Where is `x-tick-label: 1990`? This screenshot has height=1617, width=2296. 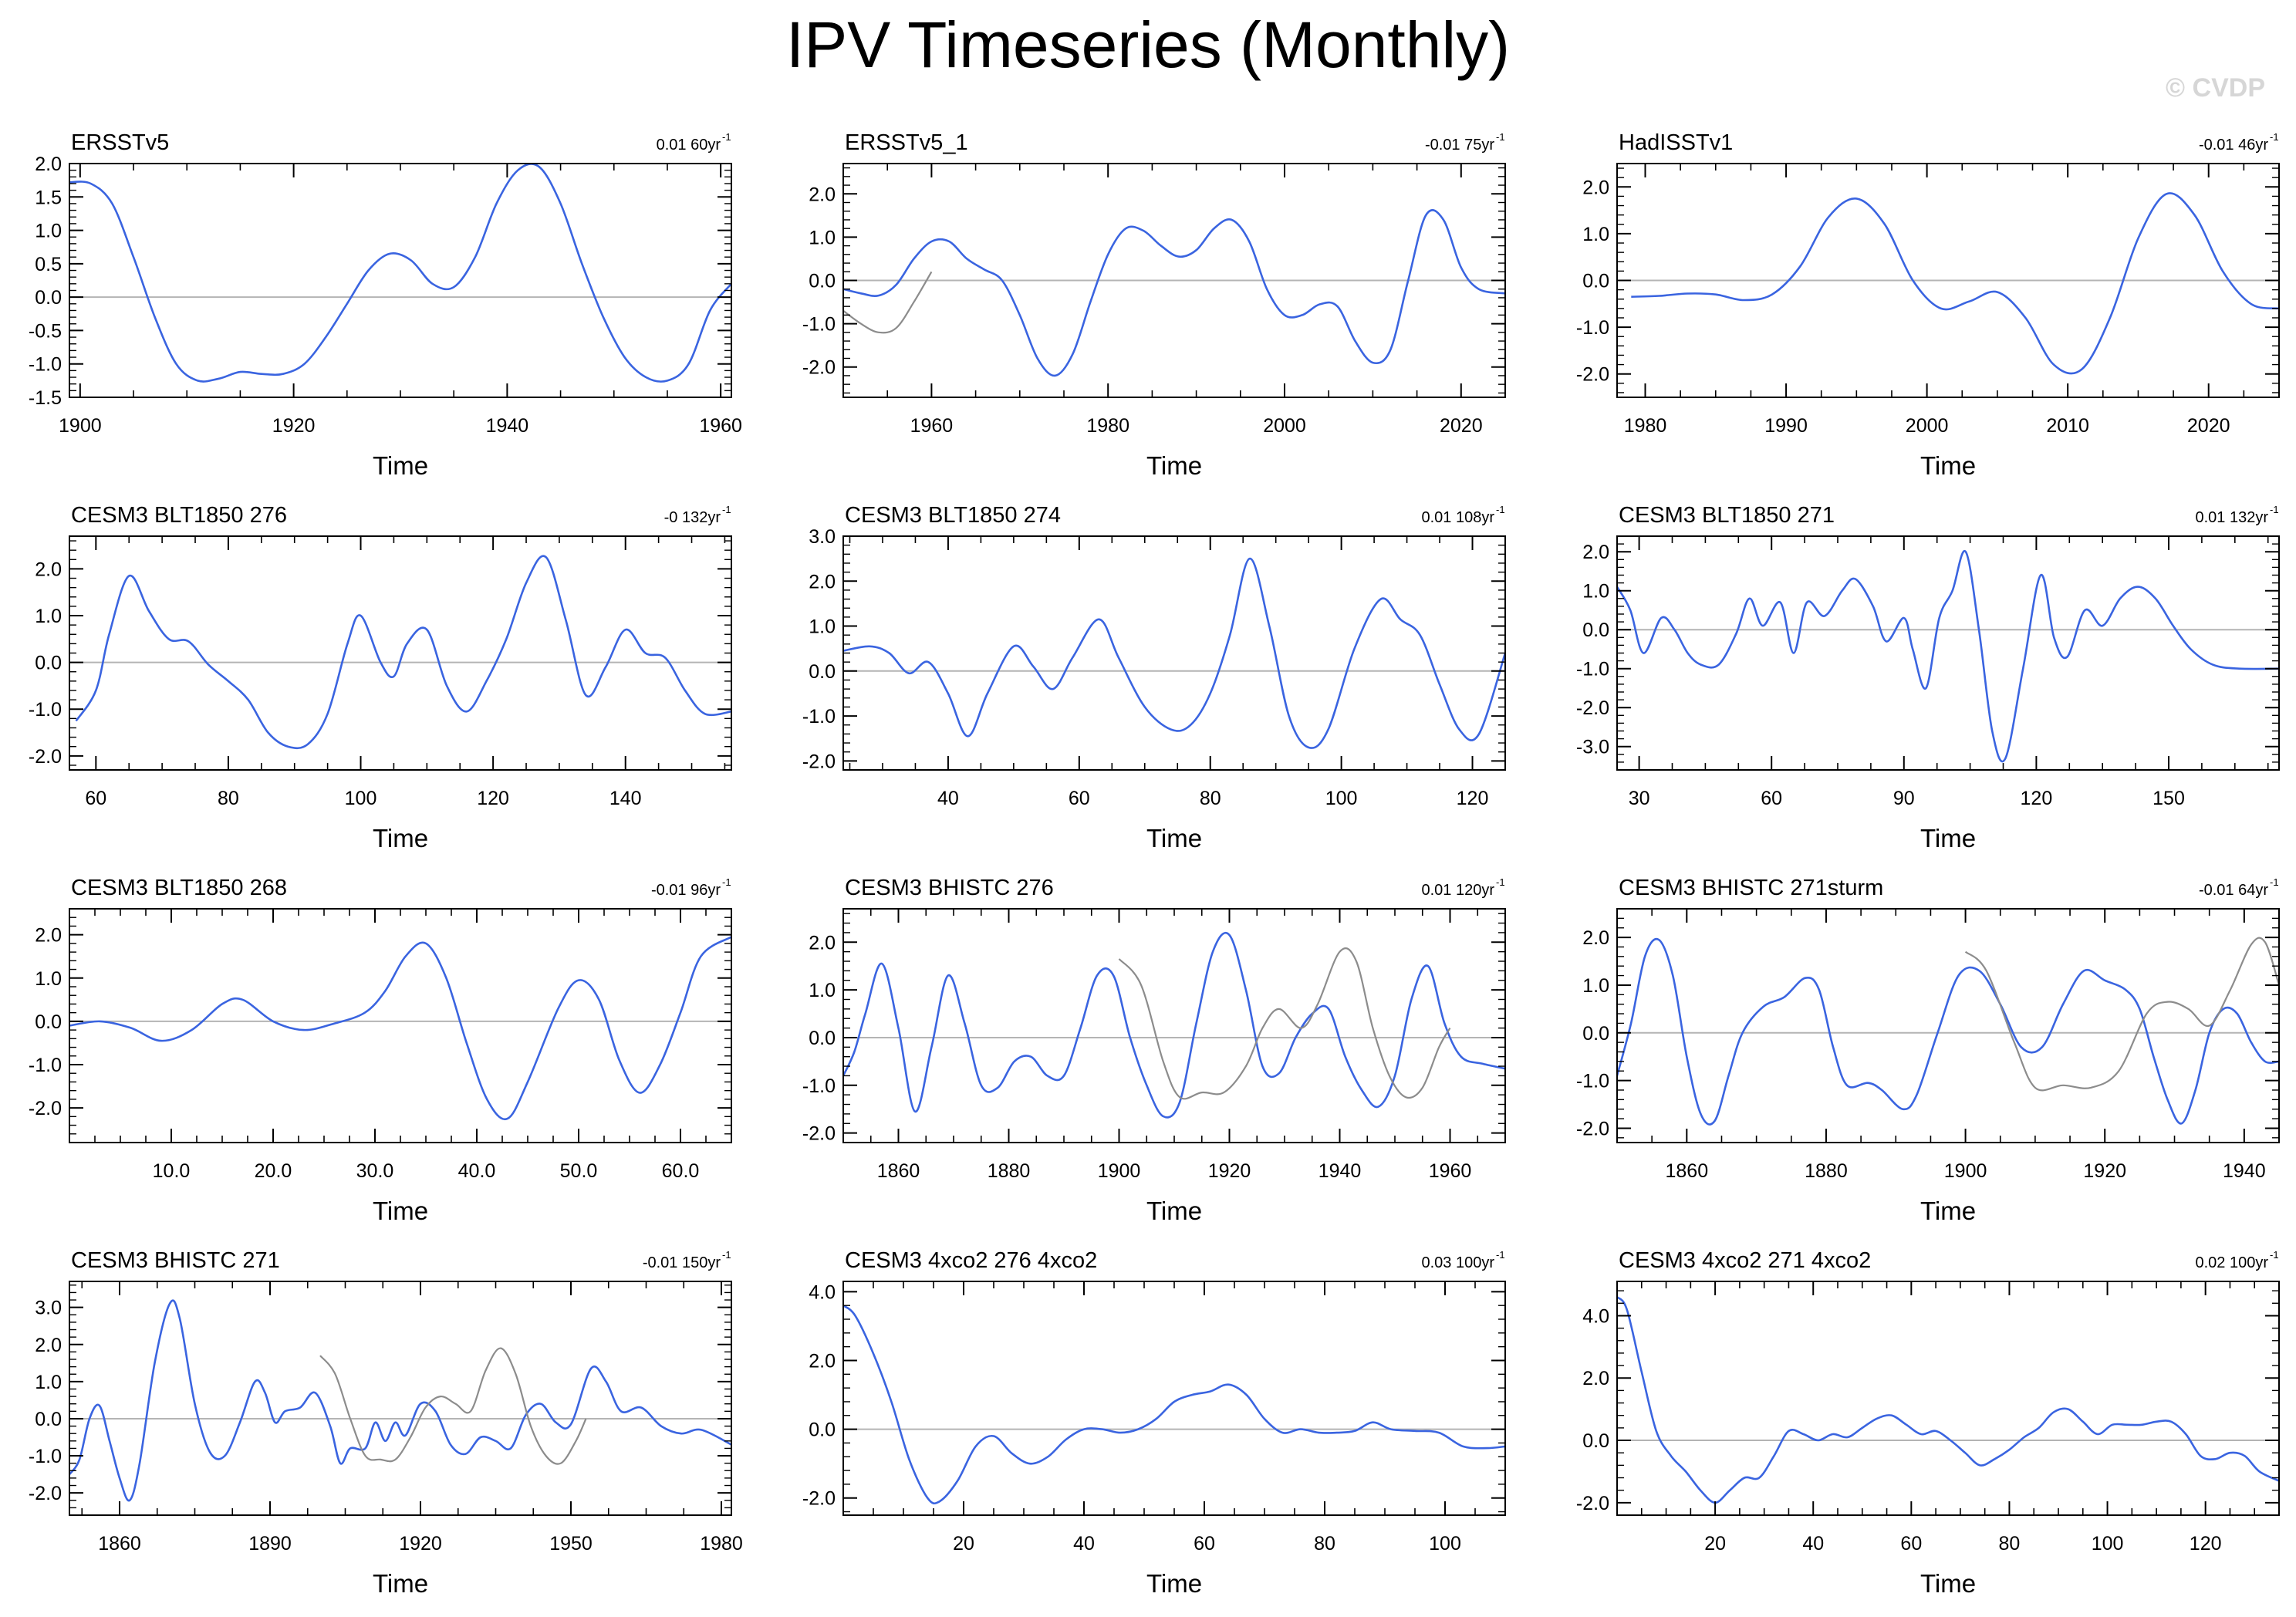 x-tick-label: 1990 is located at coordinates (1786, 426).